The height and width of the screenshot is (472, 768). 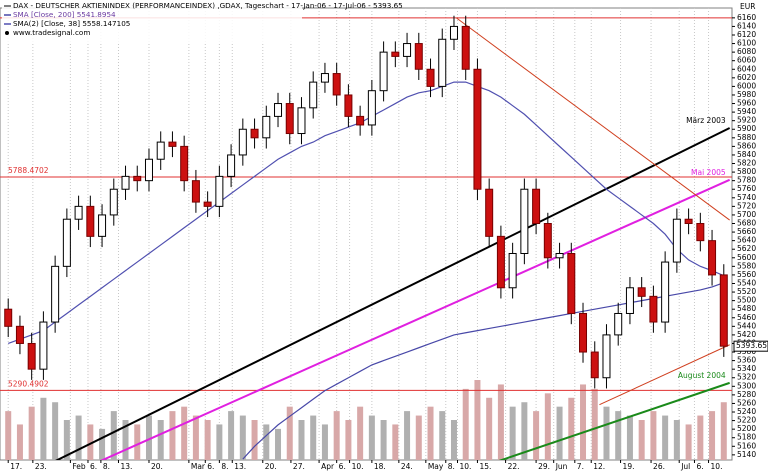 What do you see at coordinates (599, 466) in the screenshot?
I see `x-tick-label: 12.` at bounding box center [599, 466].